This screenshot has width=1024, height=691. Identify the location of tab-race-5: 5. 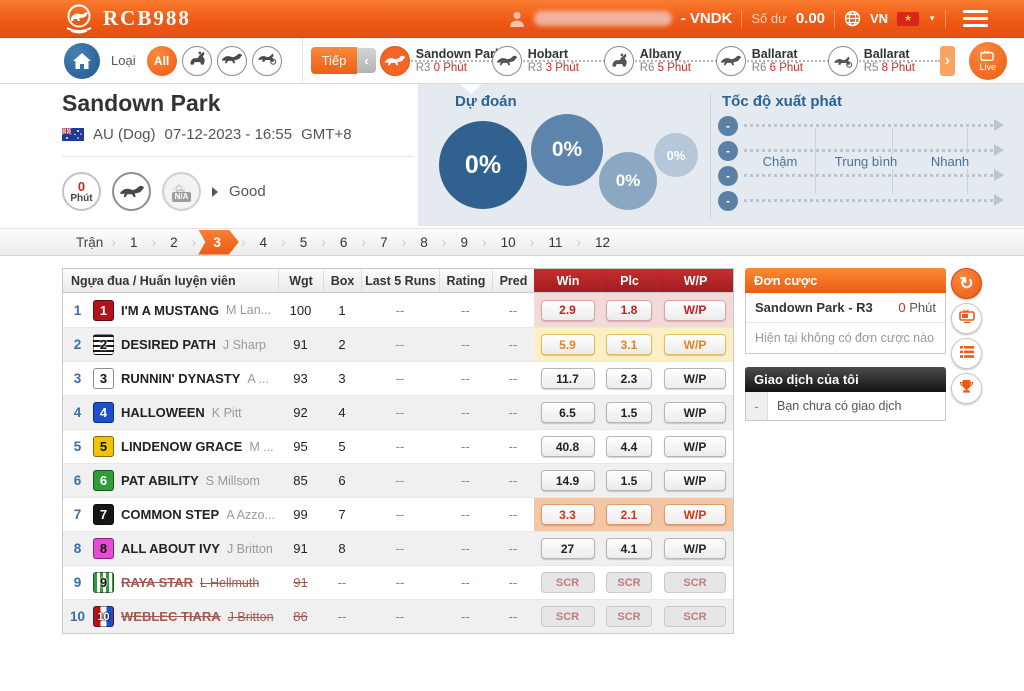
(303, 242).